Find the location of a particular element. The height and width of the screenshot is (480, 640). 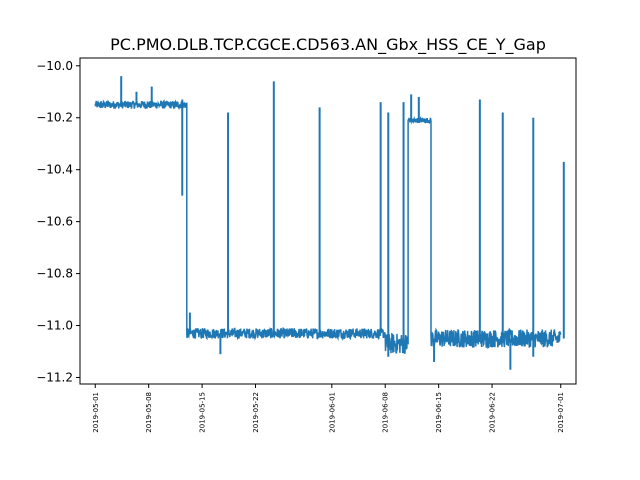

x-tick-label: 2019-05-22 is located at coordinates (256, 412).